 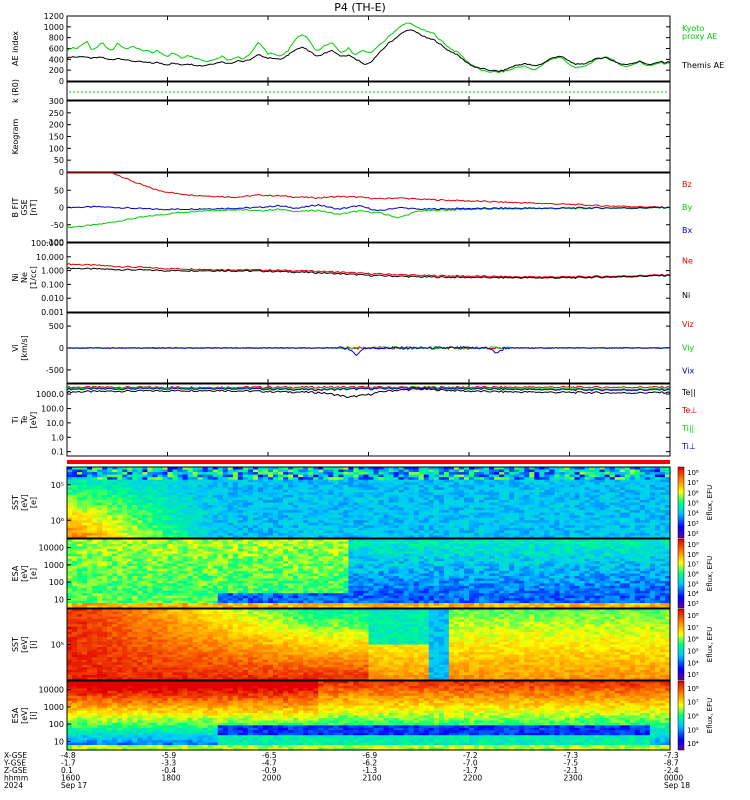 What do you see at coordinates (56, 49) in the screenshot?
I see `y-tick-label-ae: 600` at bounding box center [56, 49].